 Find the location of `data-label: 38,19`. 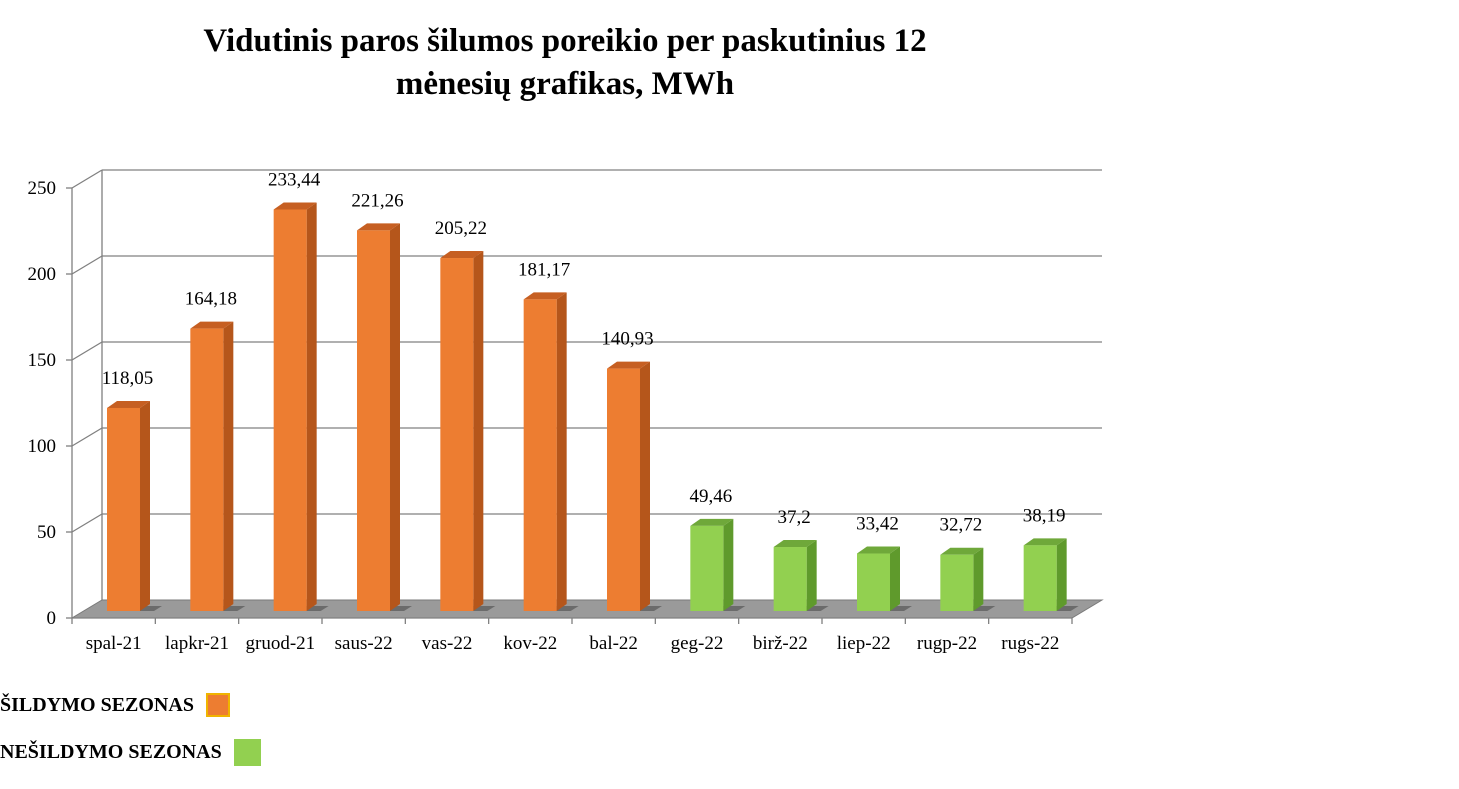

data-label: 38,19 is located at coordinates (1044, 515).